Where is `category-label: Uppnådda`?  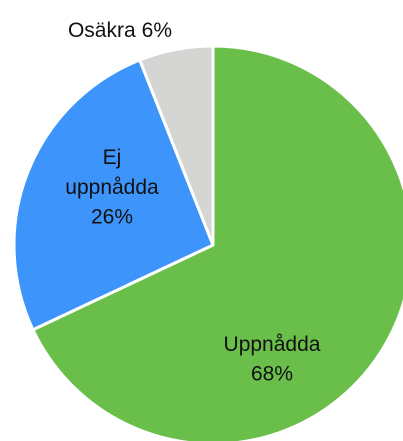
category-label: Uppnådda is located at coordinates (272, 344).